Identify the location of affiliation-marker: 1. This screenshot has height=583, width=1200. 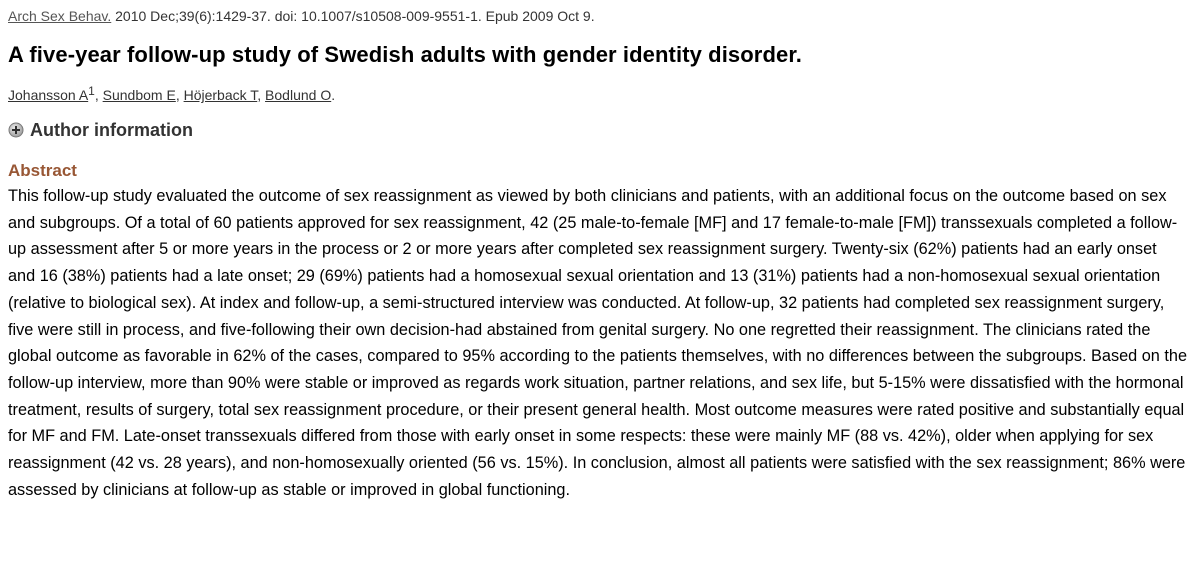
(91, 91).